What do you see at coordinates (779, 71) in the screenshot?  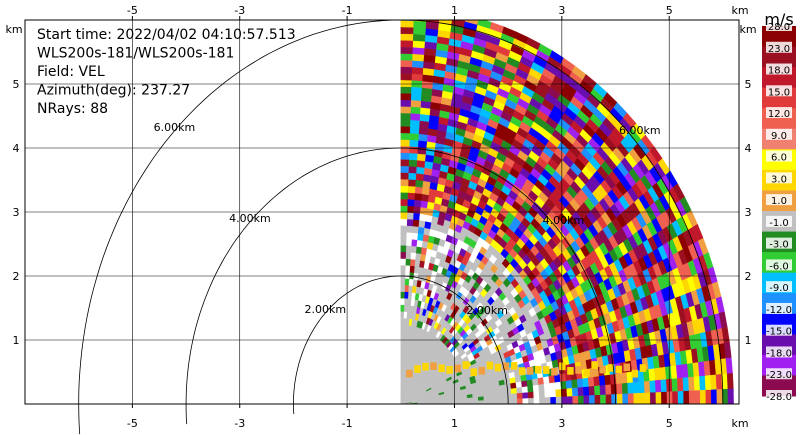 I see `colorbar-label: 18.0` at bounding box center [779, 71].